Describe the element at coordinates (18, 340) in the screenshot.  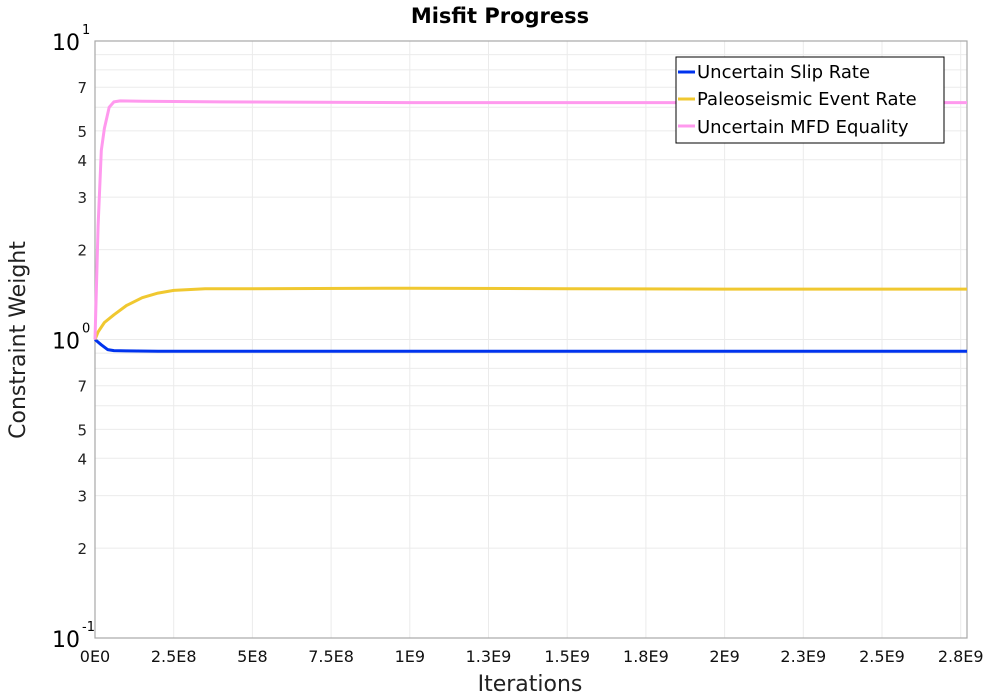
I see `y-axis-label: Constraint Weight` at that location.